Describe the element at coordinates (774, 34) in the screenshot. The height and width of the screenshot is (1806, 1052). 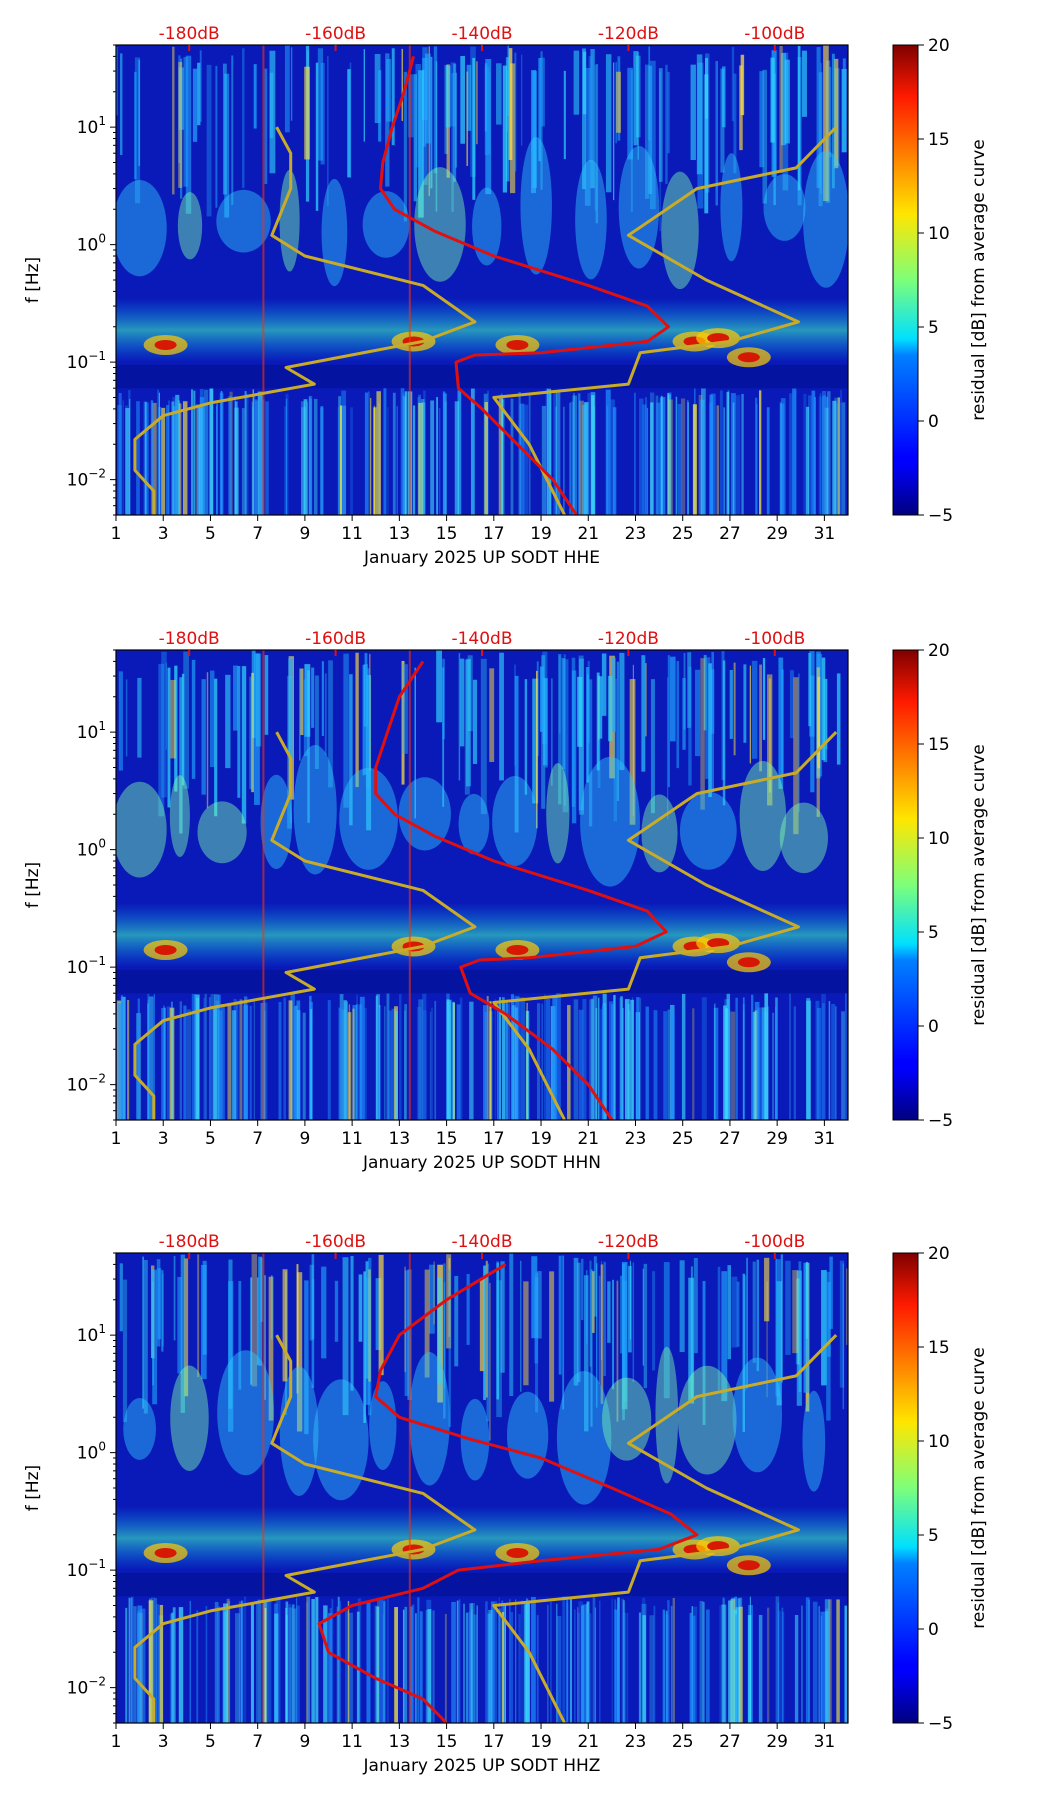
I see `top-db-label: -100dB` at that location.